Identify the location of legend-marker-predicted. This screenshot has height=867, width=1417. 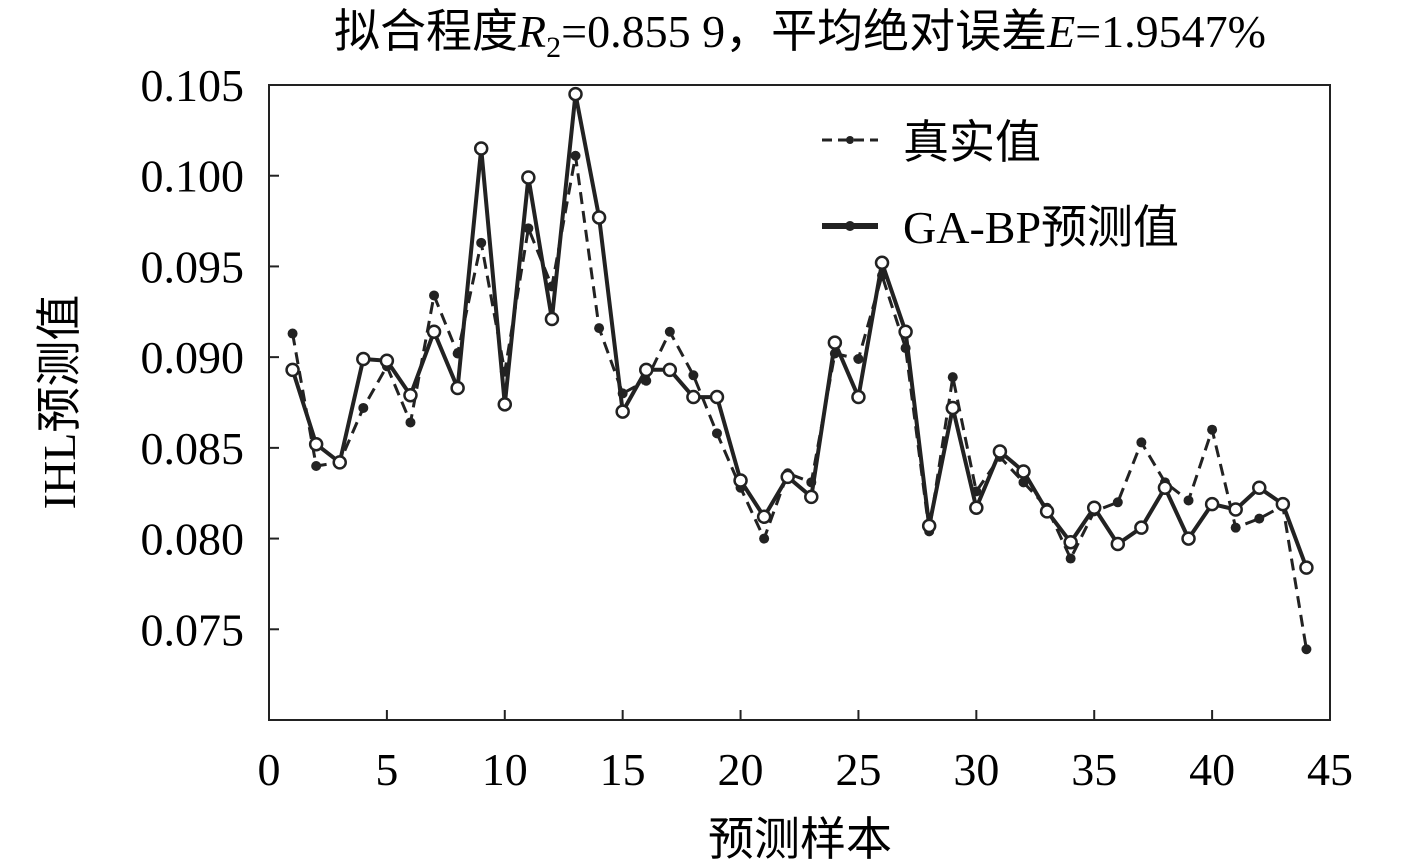
(850, 226).